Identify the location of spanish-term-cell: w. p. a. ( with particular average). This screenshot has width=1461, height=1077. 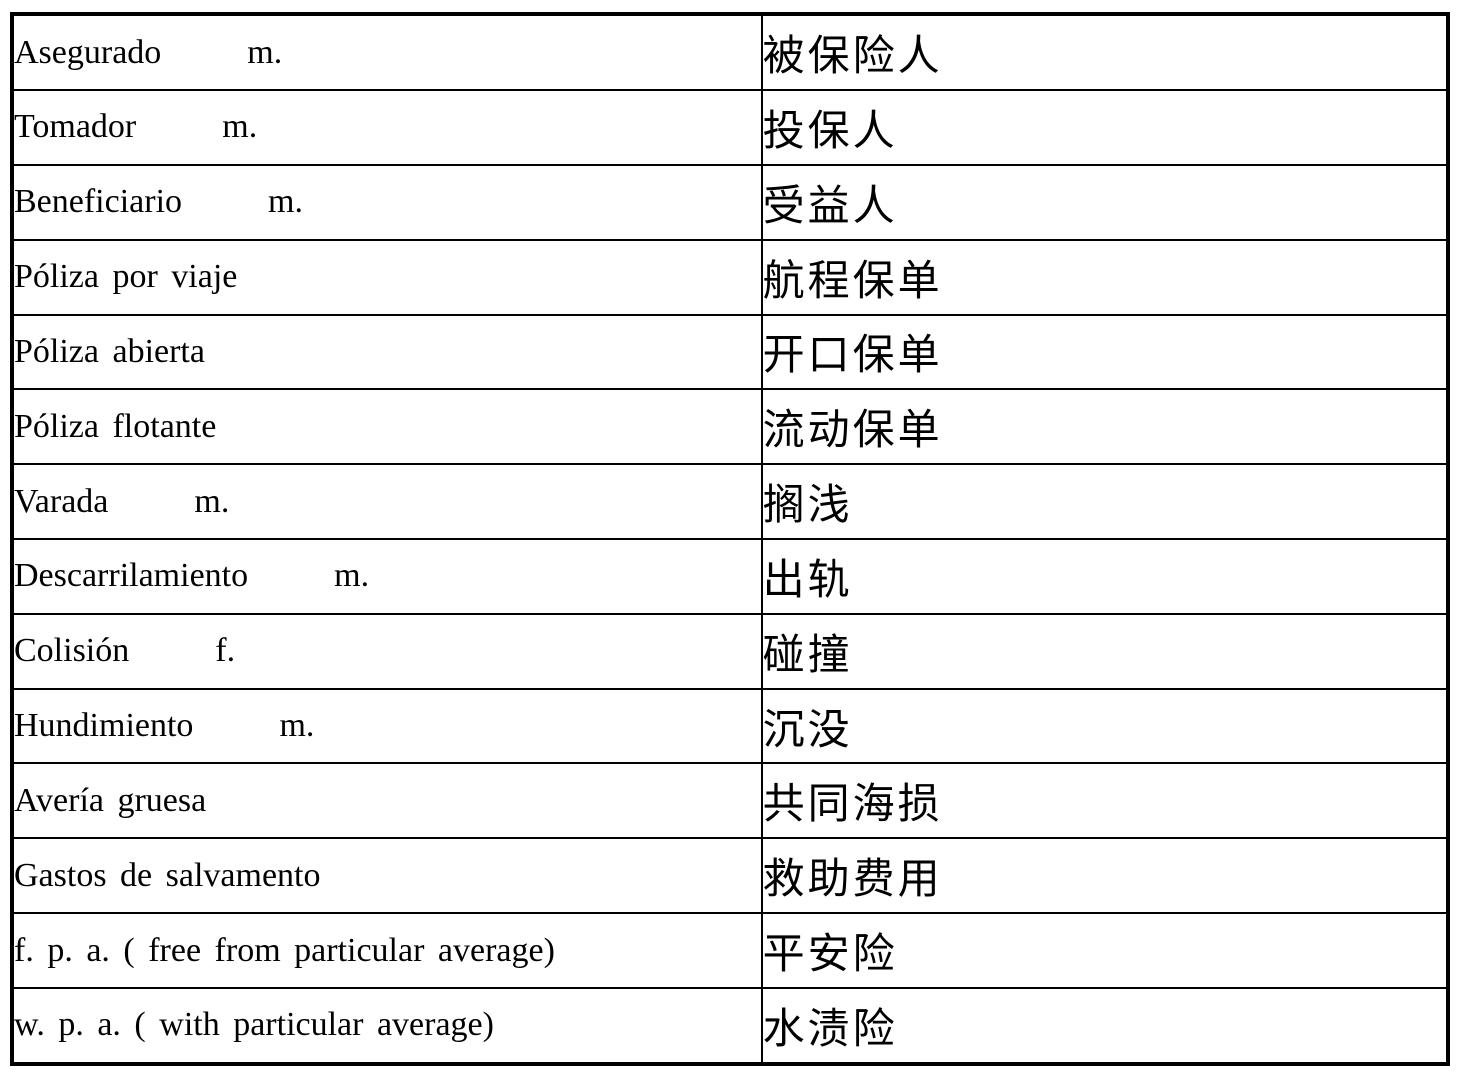
(387, 1026).